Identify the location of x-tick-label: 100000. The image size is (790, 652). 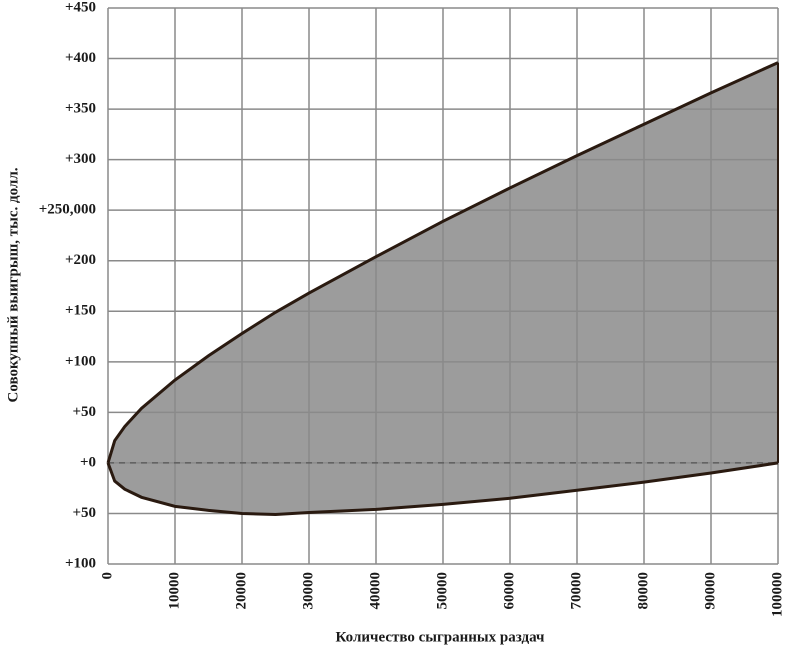
(777, 594).